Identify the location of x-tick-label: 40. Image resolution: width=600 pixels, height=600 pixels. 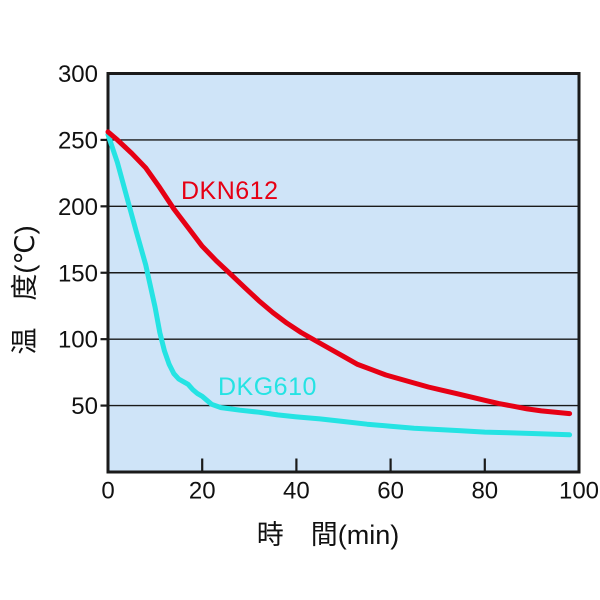
(296, 491).